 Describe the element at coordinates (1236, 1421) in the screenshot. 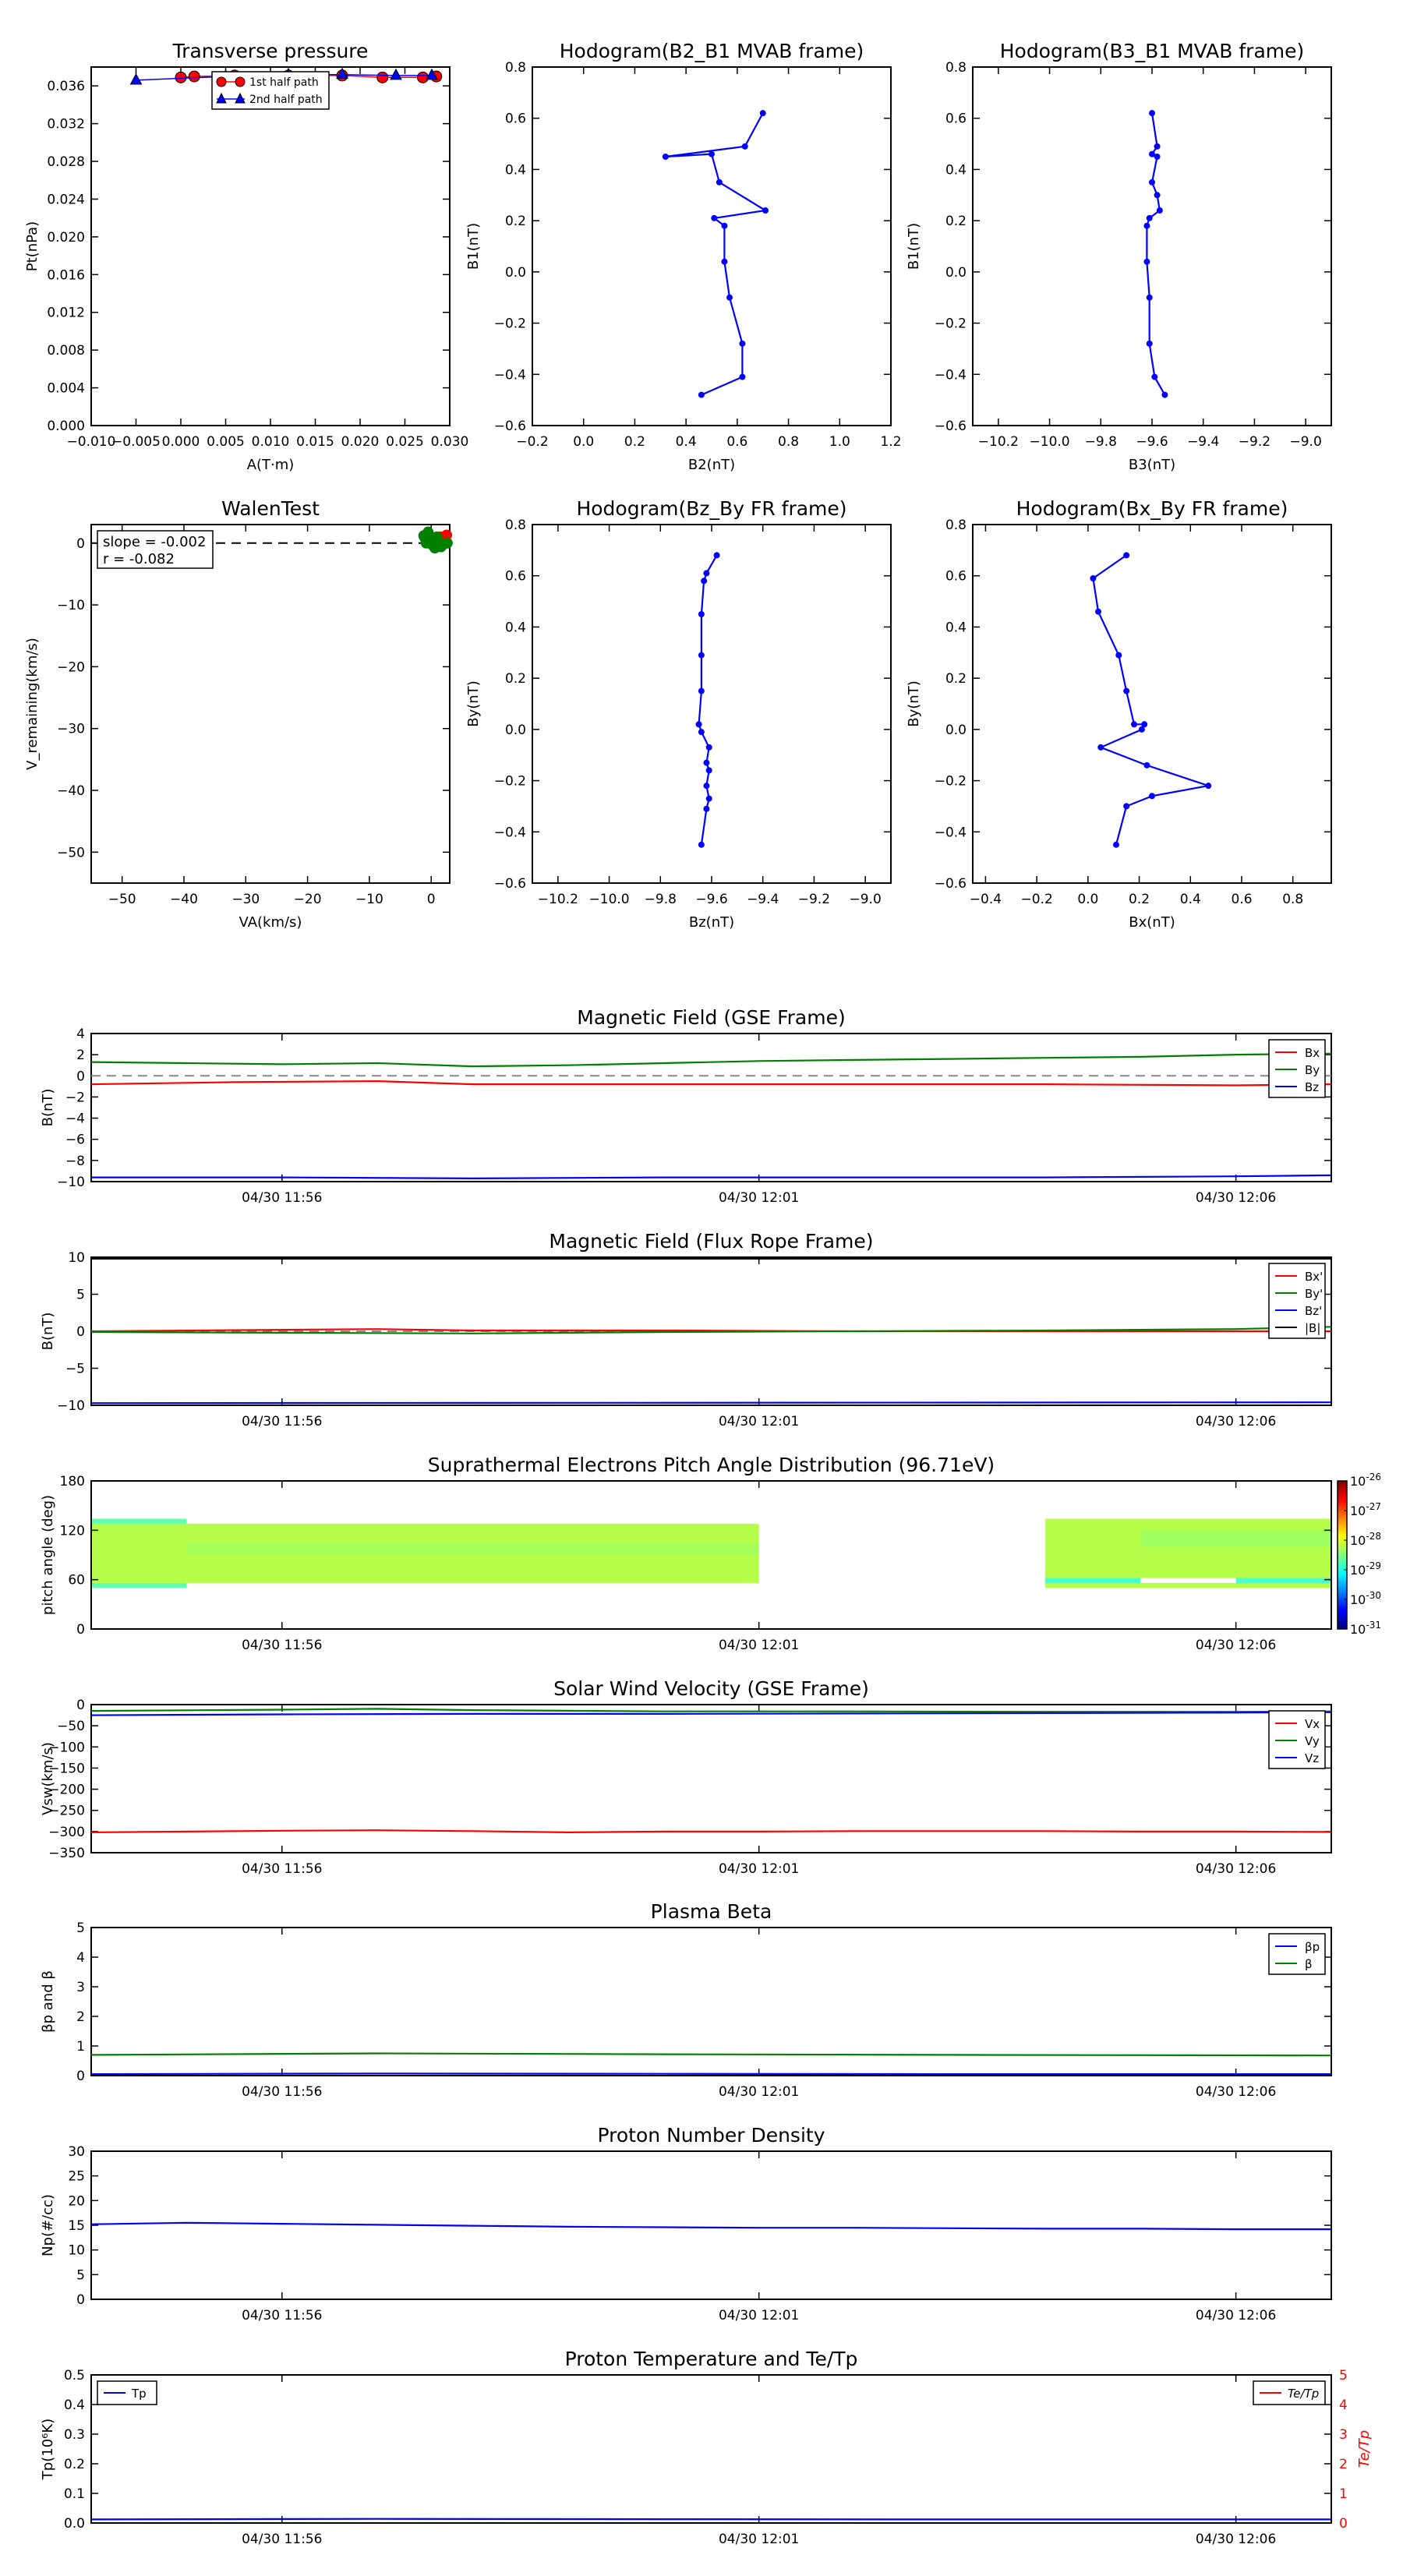

I see `x-tick-label: 04/30 12:06` at that location.